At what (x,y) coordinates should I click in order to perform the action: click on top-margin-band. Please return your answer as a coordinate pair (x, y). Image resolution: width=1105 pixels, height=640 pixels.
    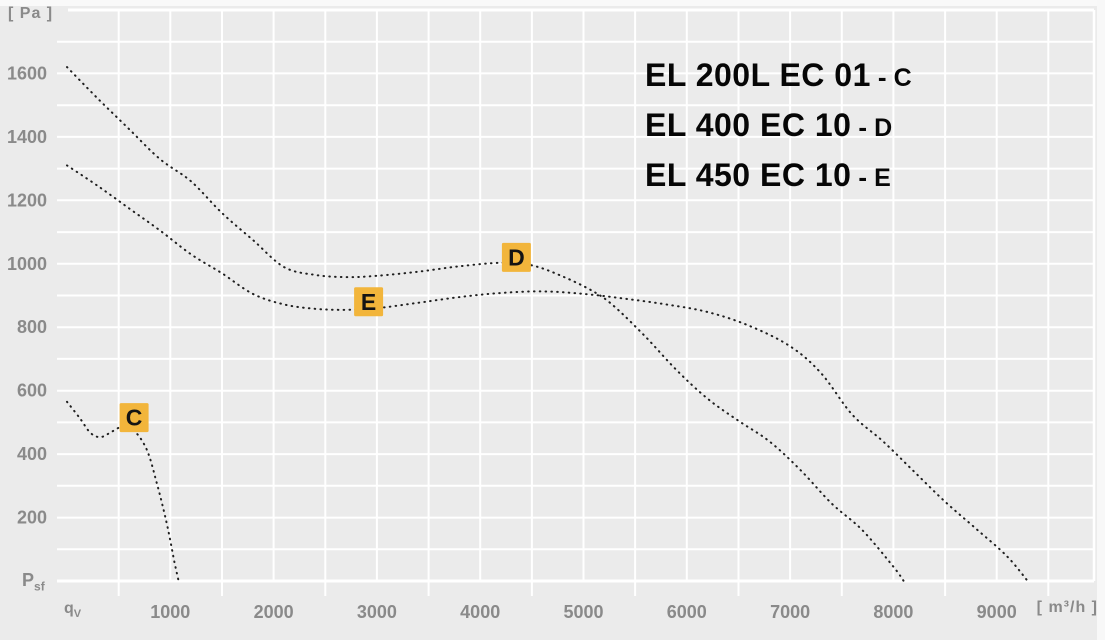
    Looking at the image, I should click on (552, 3).